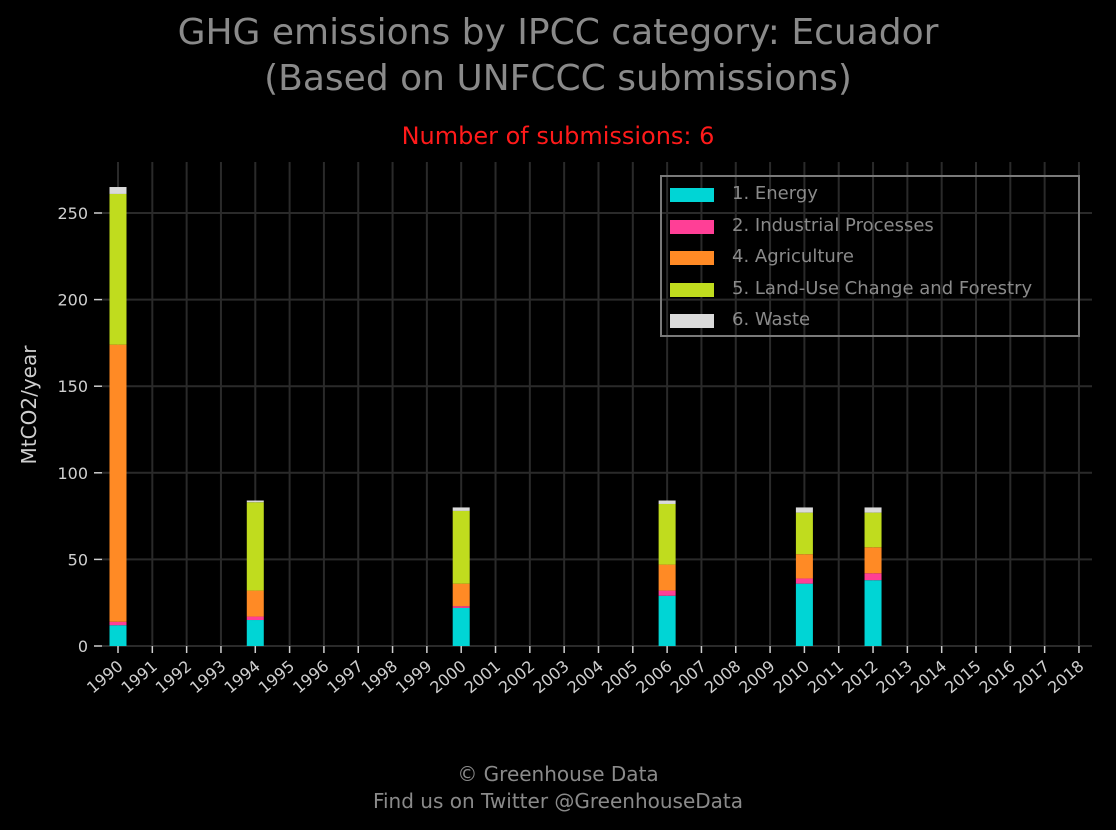 The width and height of the screenshot is (1116, 830). I want to click on x-tick-label: 2002, so click(516, 677).